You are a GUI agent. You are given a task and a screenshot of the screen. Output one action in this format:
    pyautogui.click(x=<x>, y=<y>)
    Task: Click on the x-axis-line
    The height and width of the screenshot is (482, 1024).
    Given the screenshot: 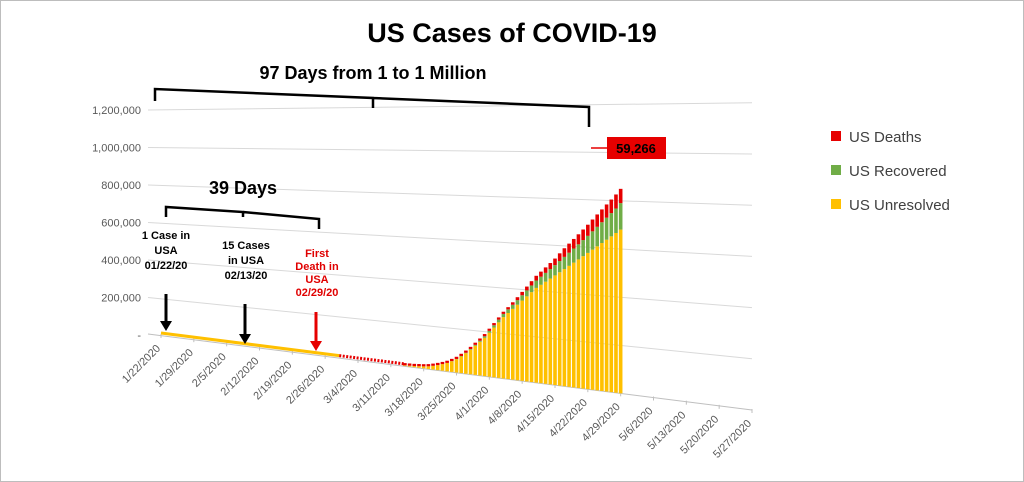 What is the action you would take?
    pyautogui.click(x=450, y=372)
    